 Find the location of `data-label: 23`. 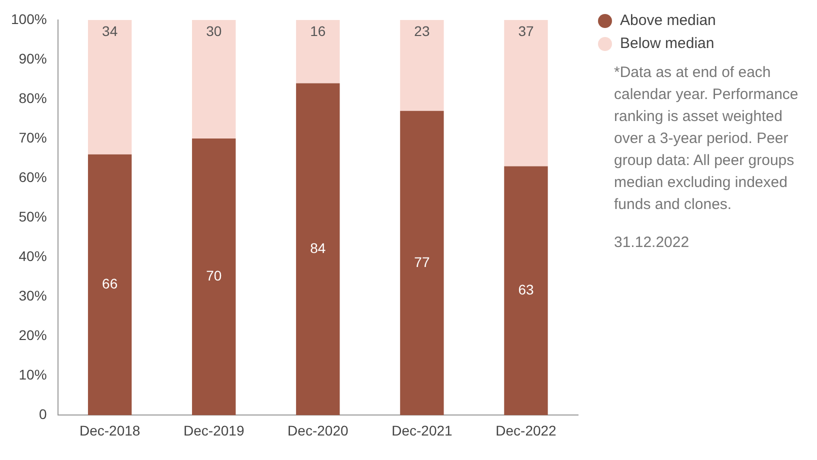

data-label: 23 is located at coordinates (422, 30).